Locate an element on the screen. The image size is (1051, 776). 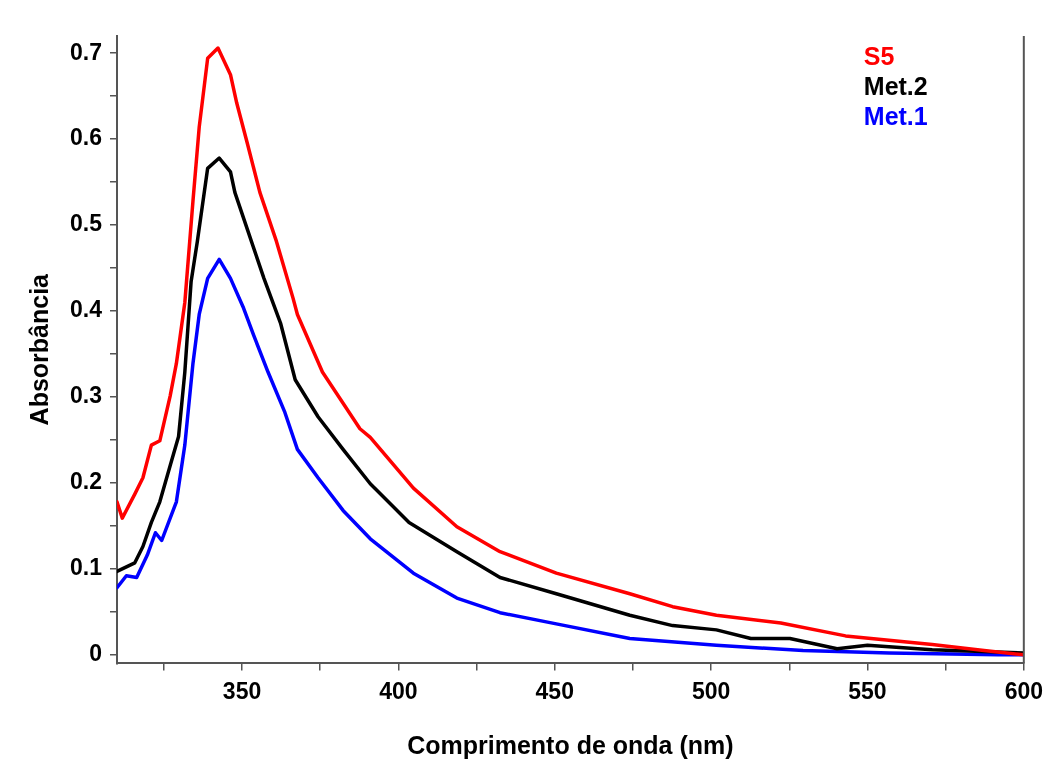
y-tick-label: 0 is located at coordinates (95, 653).